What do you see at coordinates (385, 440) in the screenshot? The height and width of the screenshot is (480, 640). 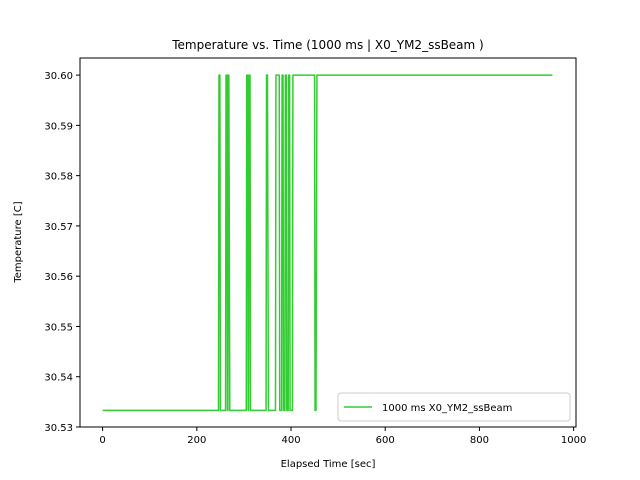 I see `x-tick-label: 600` at bounding box center [385, 440].